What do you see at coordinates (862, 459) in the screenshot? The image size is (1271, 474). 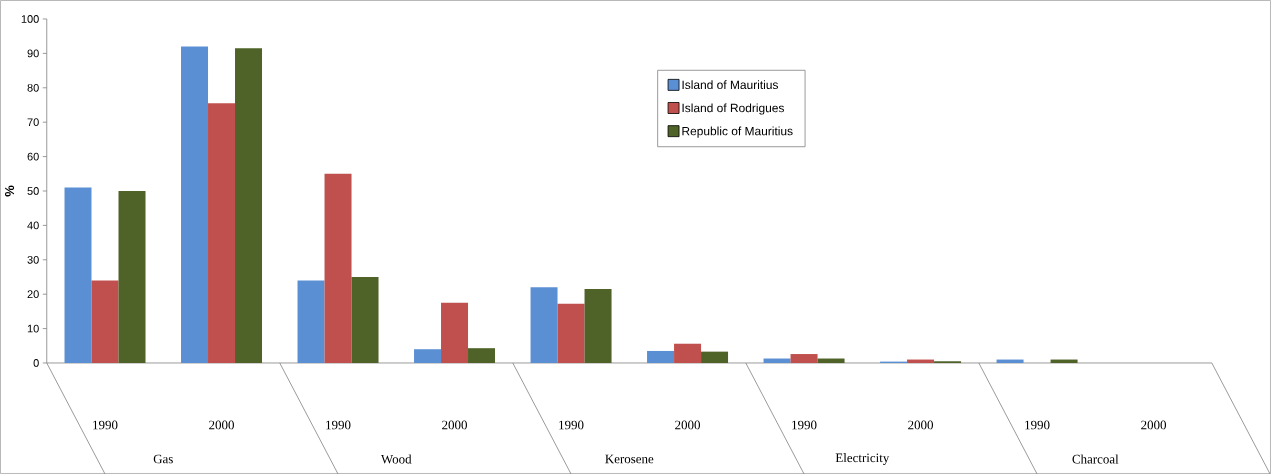 I see `text: Electricity` at bounding box center [862, 459].